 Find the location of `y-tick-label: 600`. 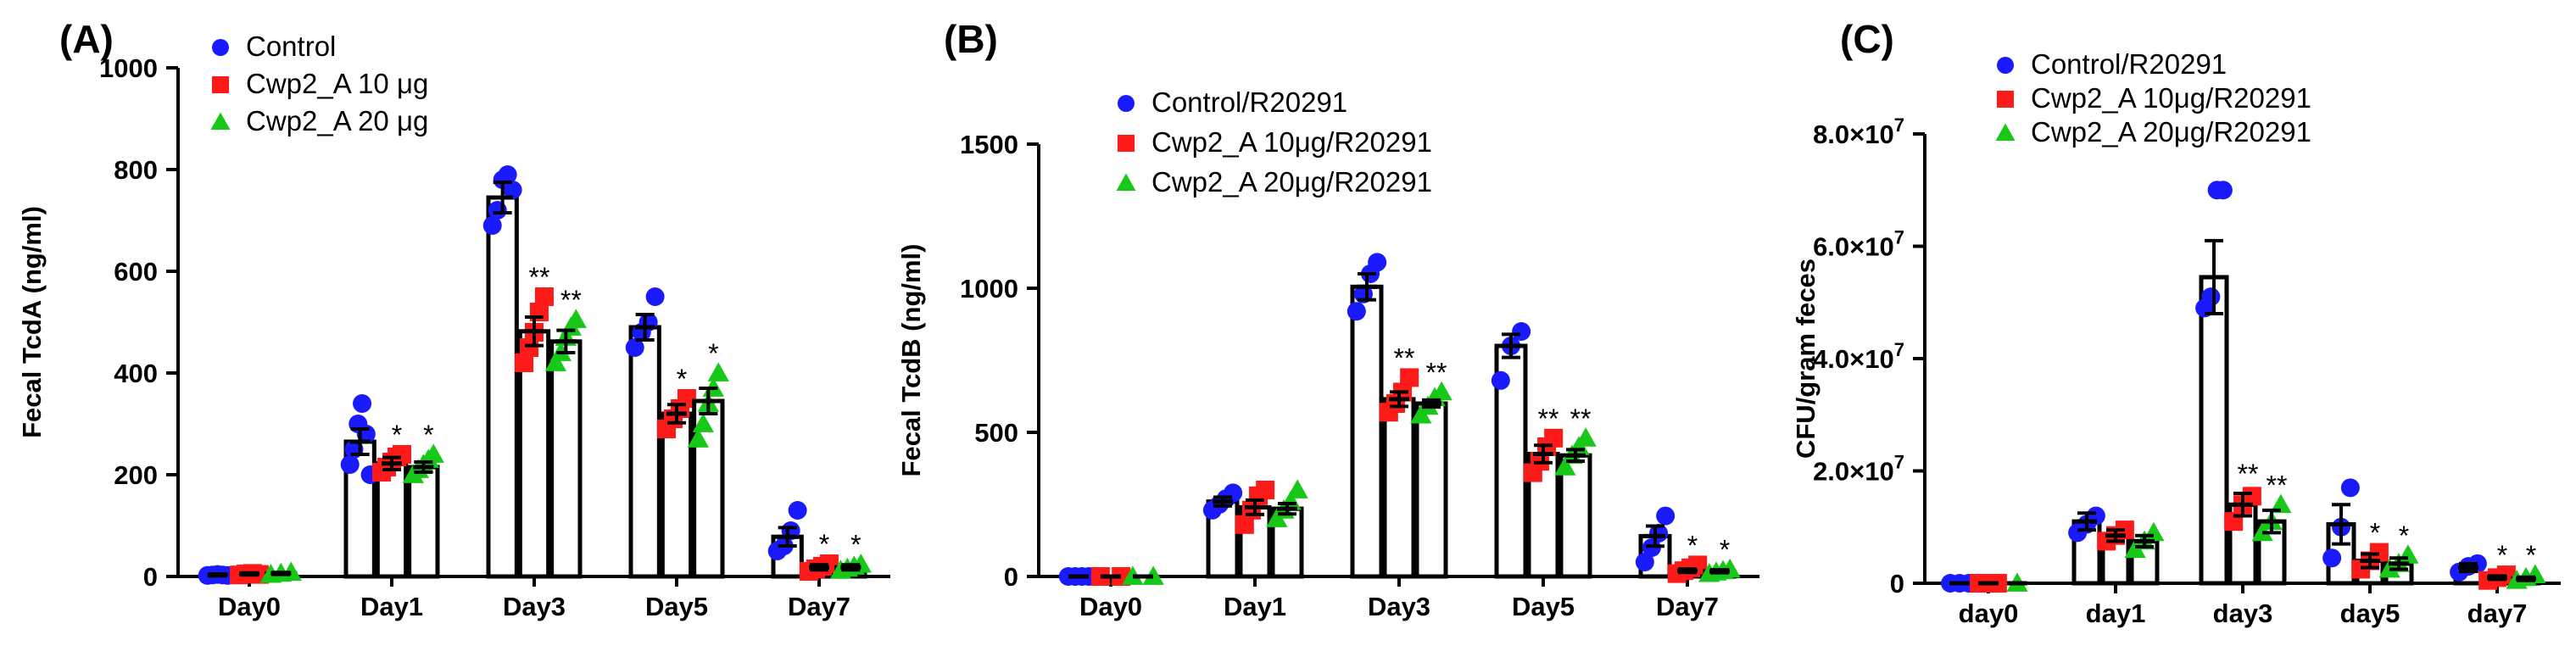

y-tick-label: 600 is located at coordinates (136, 272).